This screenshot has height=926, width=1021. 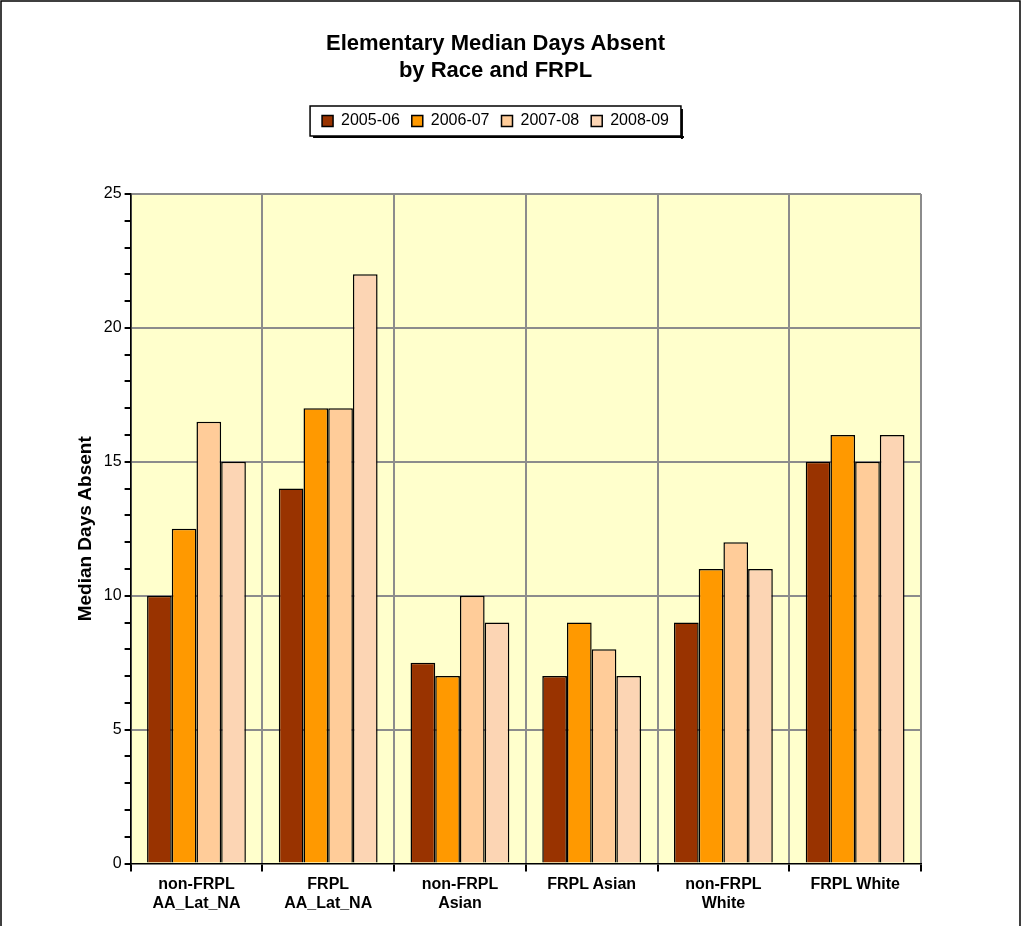 I want to click on y-tick-label: 0, so click(x=117, y=863).